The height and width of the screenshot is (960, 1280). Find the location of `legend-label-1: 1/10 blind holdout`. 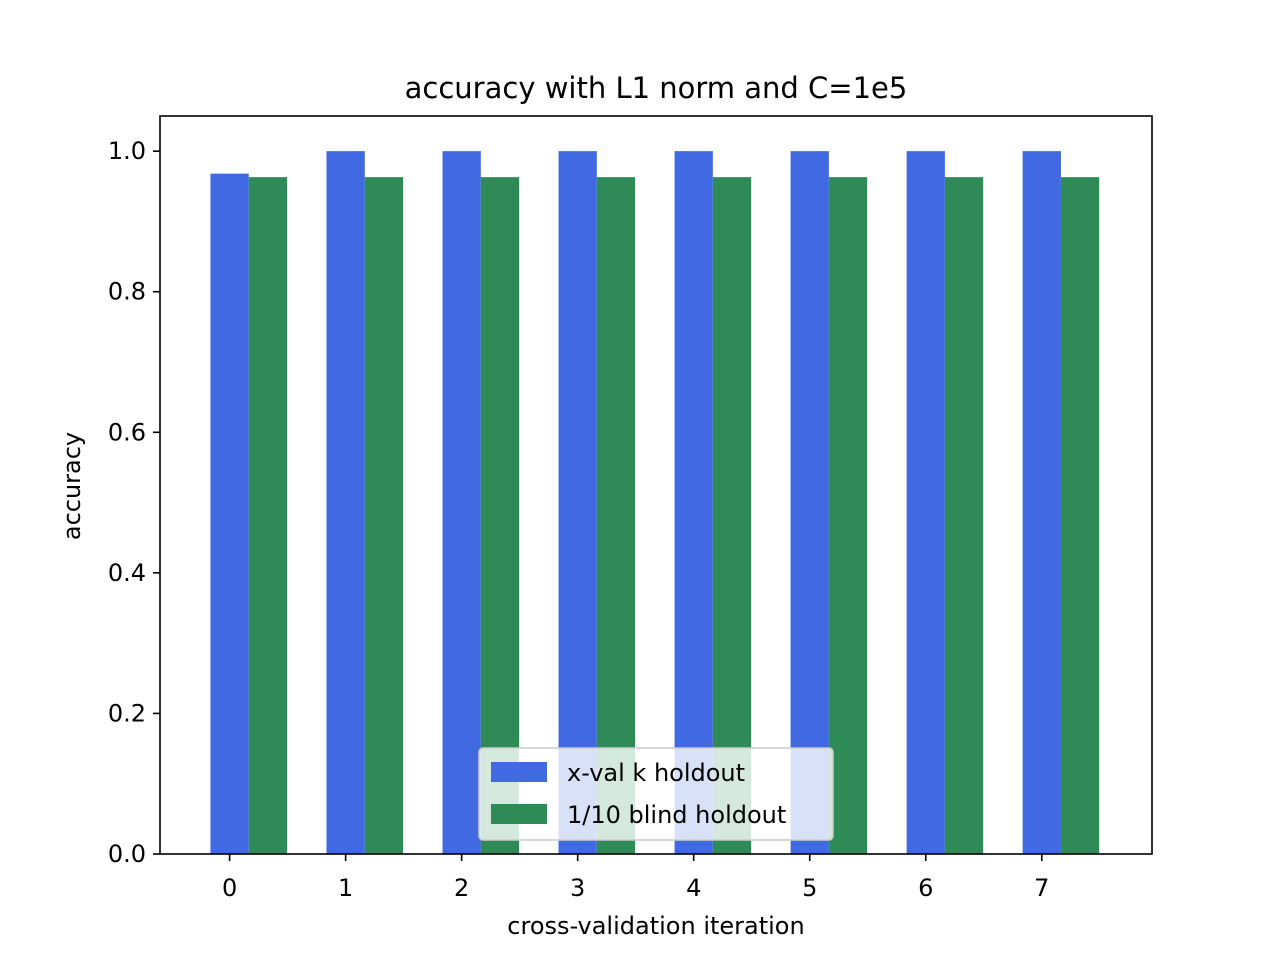

legend-label-1: 1/10 blind holdout is located at coordinates (676, 815).